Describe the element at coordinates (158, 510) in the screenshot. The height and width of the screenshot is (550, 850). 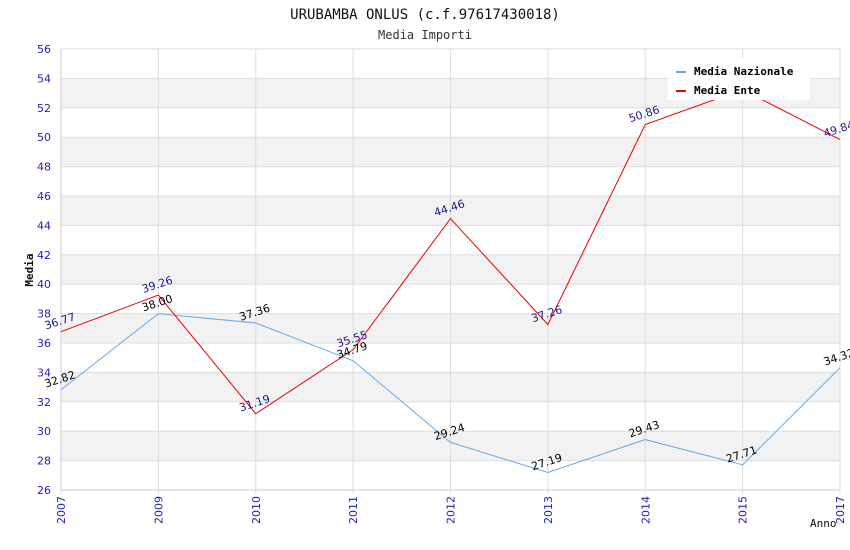
I see `x-tick-label: 2009` at that location.